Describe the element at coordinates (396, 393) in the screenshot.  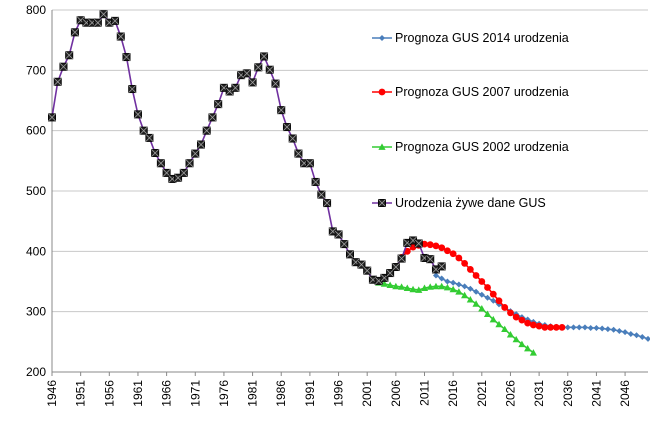
I see `x-tick-label: 2006` at that location.